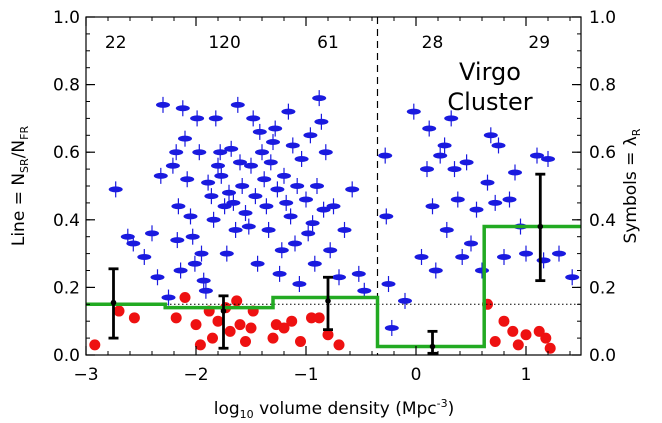  What do you see at coordinates (327, 43) in the screenshot?
I see `bin-counts: 22 120 61 28 29` at bounding box center [327, 43].